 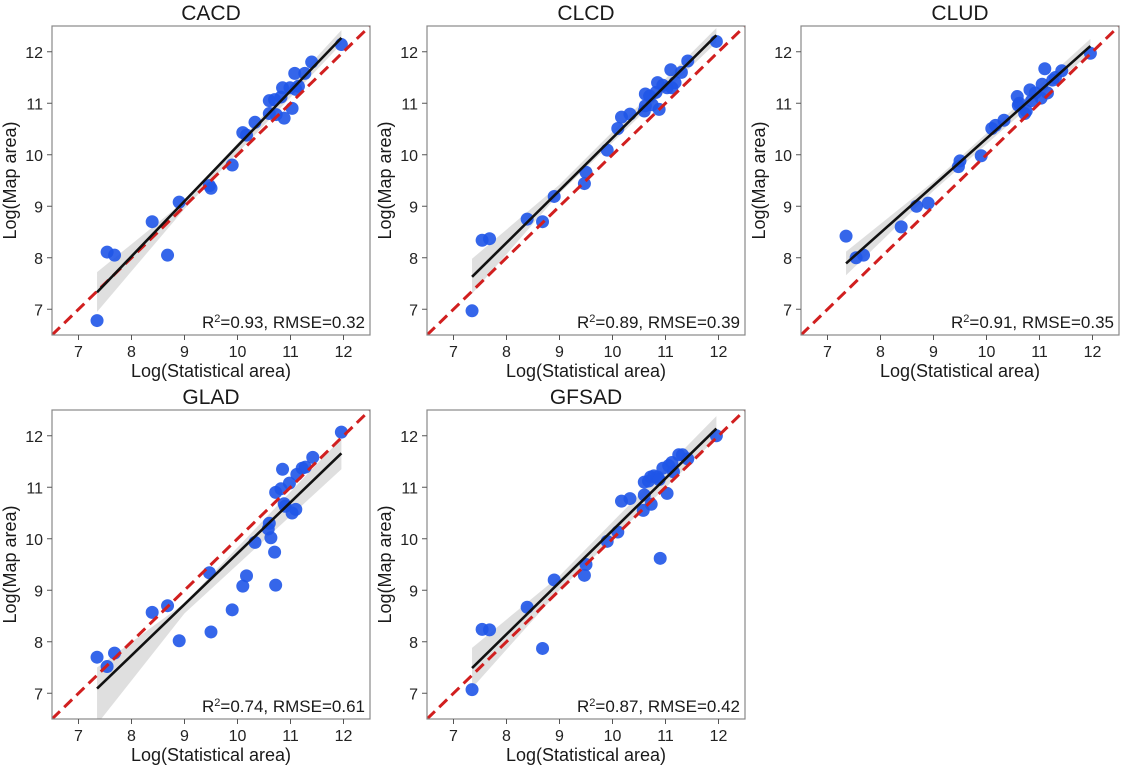 I want to click on r2-rmse-annotation: R2=0.87, RMSE=0.42, so click(x=658, y=706).